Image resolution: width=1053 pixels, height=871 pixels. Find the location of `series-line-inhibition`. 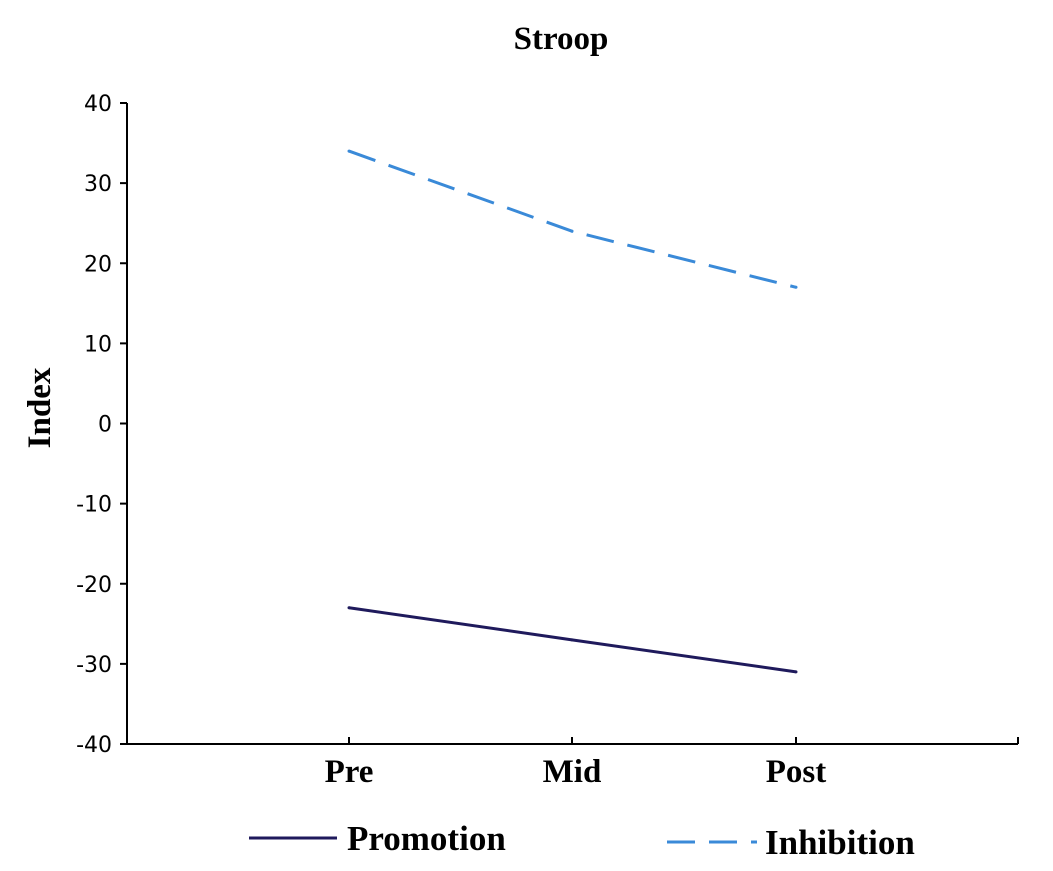

series-line-inhibition is located at coordinates (572, 219).